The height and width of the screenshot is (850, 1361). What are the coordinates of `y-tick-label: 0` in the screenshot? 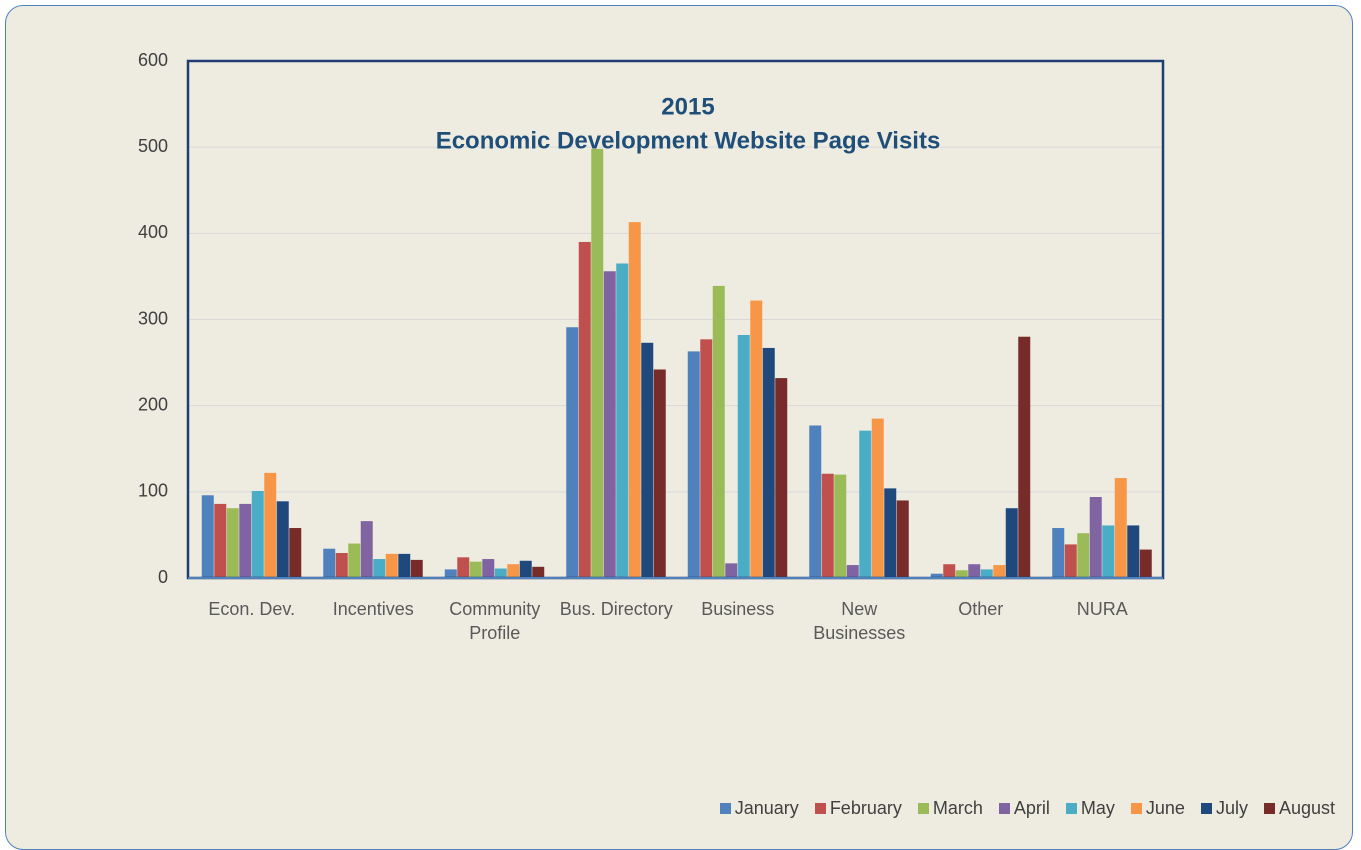 It's located at (163, 577).